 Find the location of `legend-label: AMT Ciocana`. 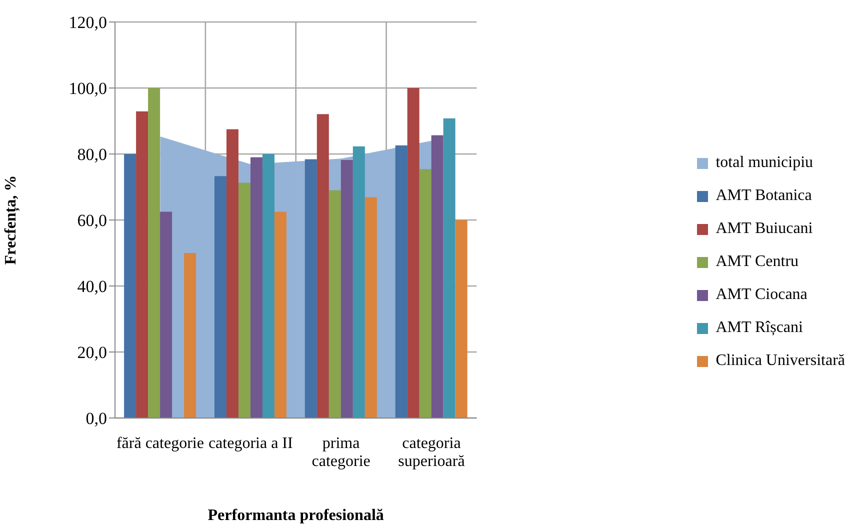

legend-label: AMT Ciocana is located at coordinates (762, 295).